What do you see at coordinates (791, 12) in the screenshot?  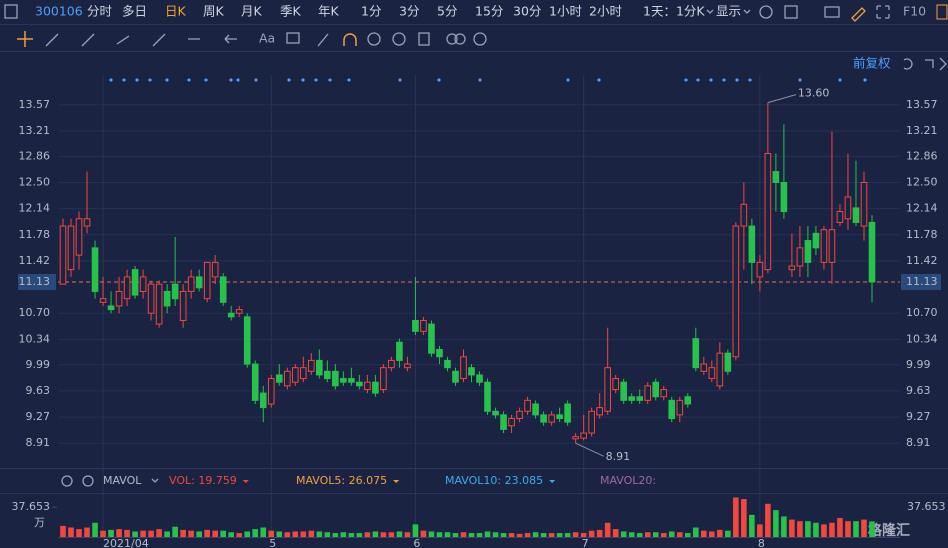 I see `checkbox-icon` at bounding box center [791, 12].